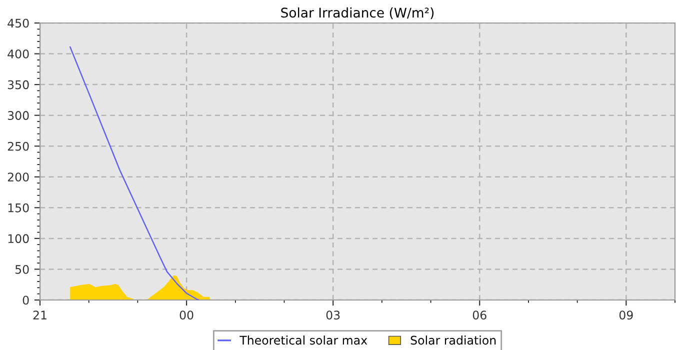 The width and height of the screenshot is (700, 350). What do you see at coordinates (39, 315) in the screenshot?
I see `x-tick-label: 21` at bounding box center [39, 315].